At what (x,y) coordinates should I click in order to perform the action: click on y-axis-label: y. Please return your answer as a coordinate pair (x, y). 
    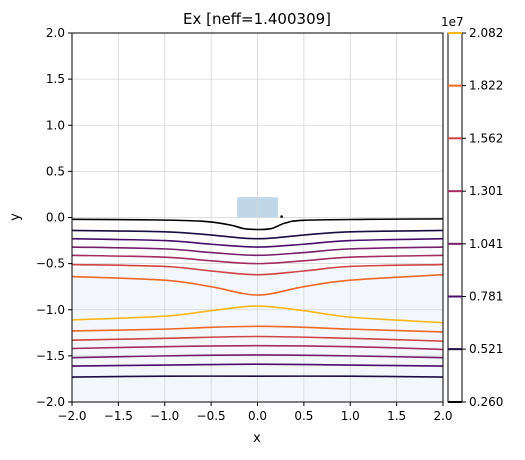
    Looking at the image, I should click on (15, 217).